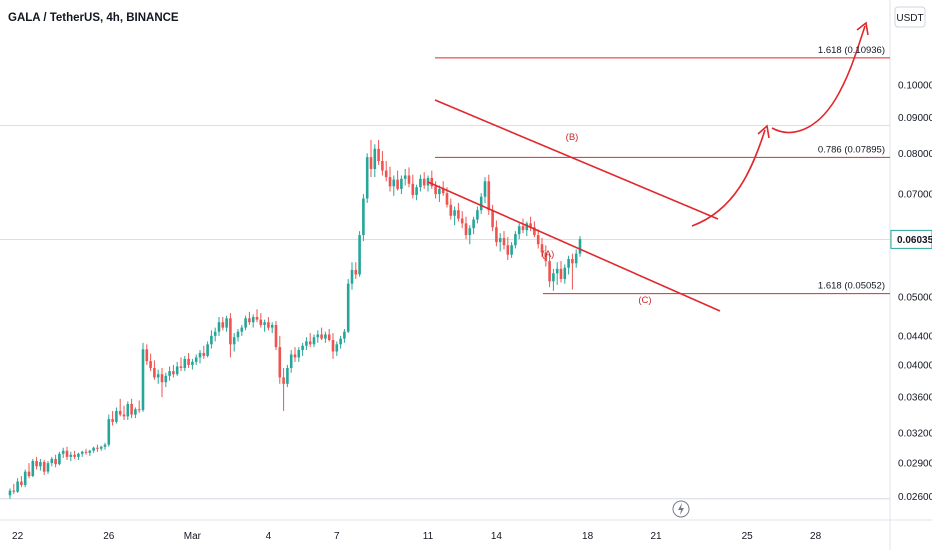 The height and width of the screenshot is (550, 932). I want to click on time-axis: 22 26 Mar 4 7 11 14 18 21 25 28, so click(417, 536).